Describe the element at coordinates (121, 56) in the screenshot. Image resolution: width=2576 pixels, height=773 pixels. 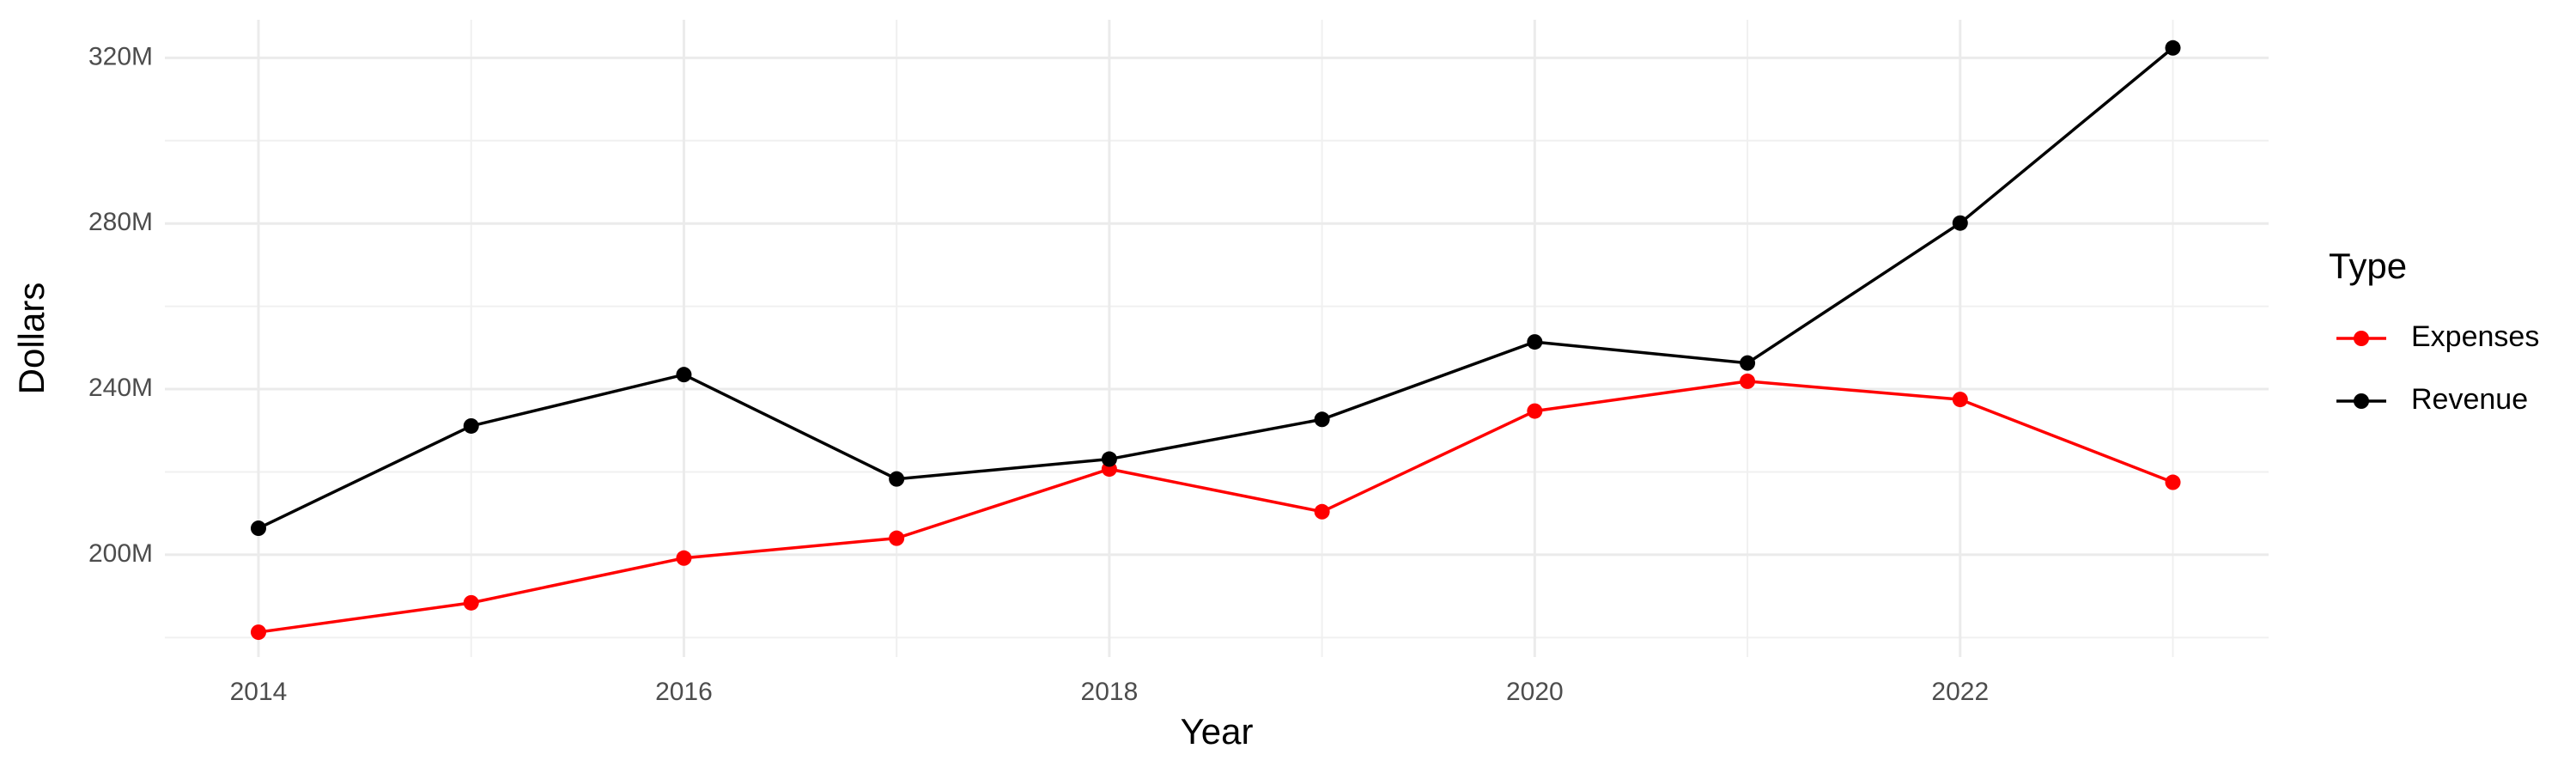
I see `y-tick-label: 320M` at that location.